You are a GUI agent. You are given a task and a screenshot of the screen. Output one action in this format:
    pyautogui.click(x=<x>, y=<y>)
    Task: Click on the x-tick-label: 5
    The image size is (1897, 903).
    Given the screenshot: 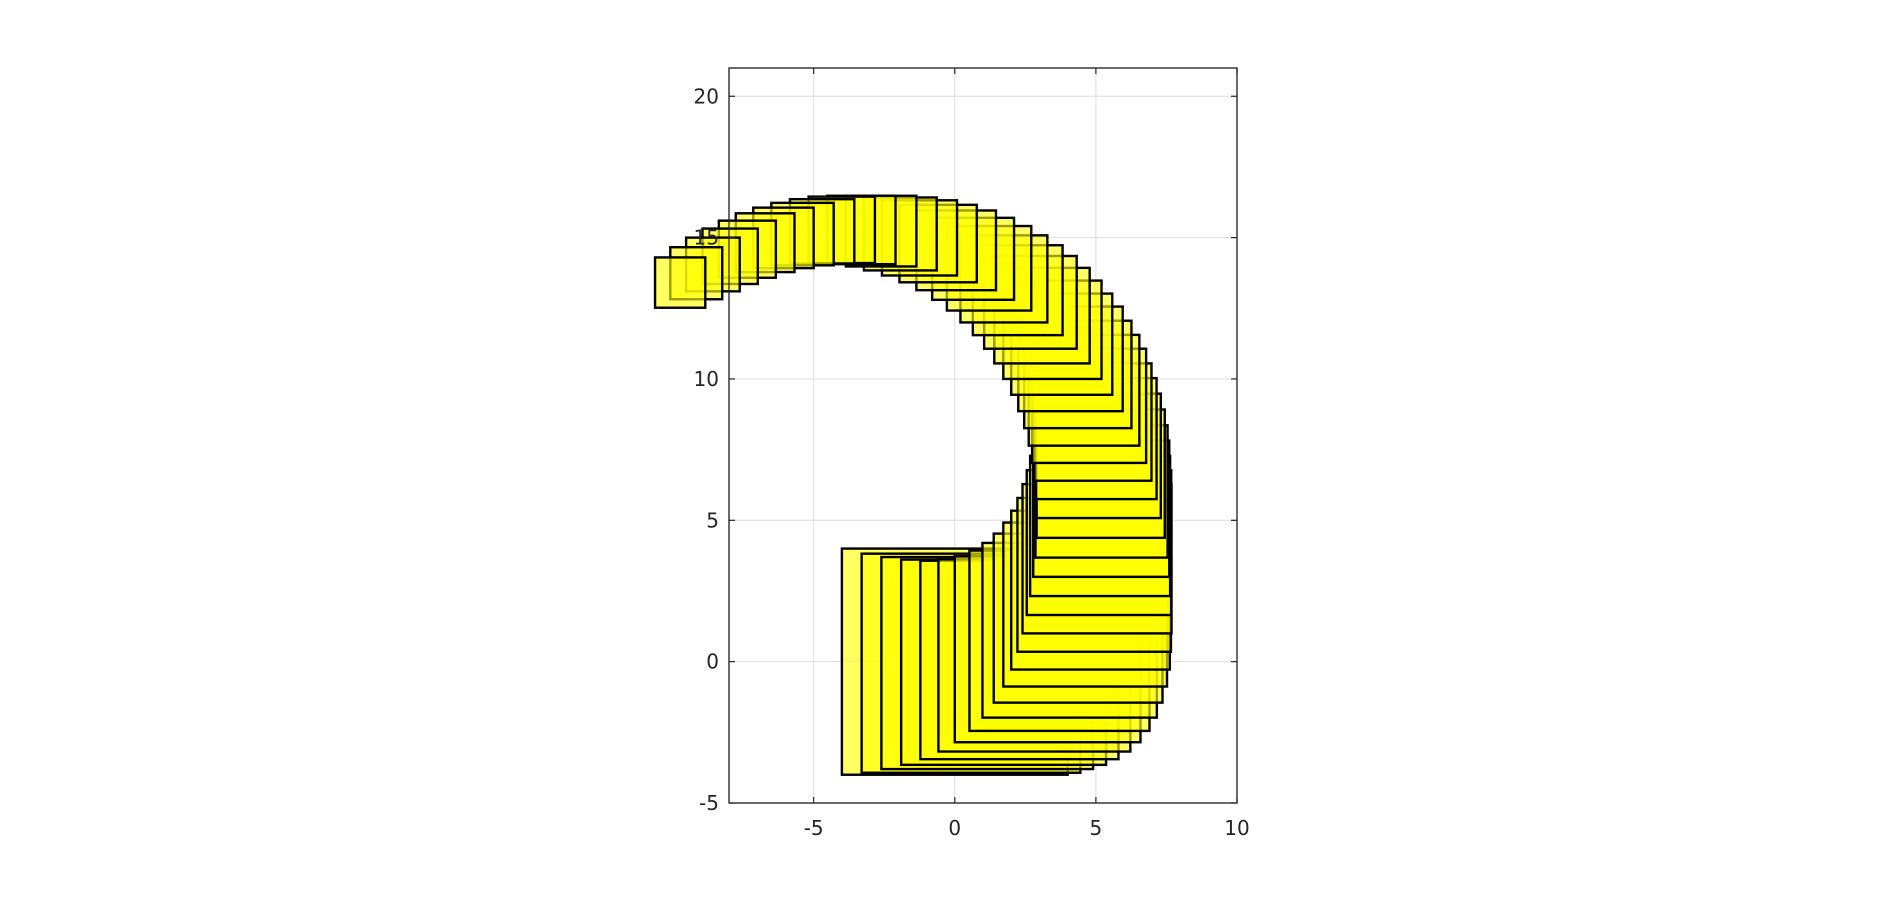 What is the action you would take?
    pyautogui.click(x=1096, y=828)
    